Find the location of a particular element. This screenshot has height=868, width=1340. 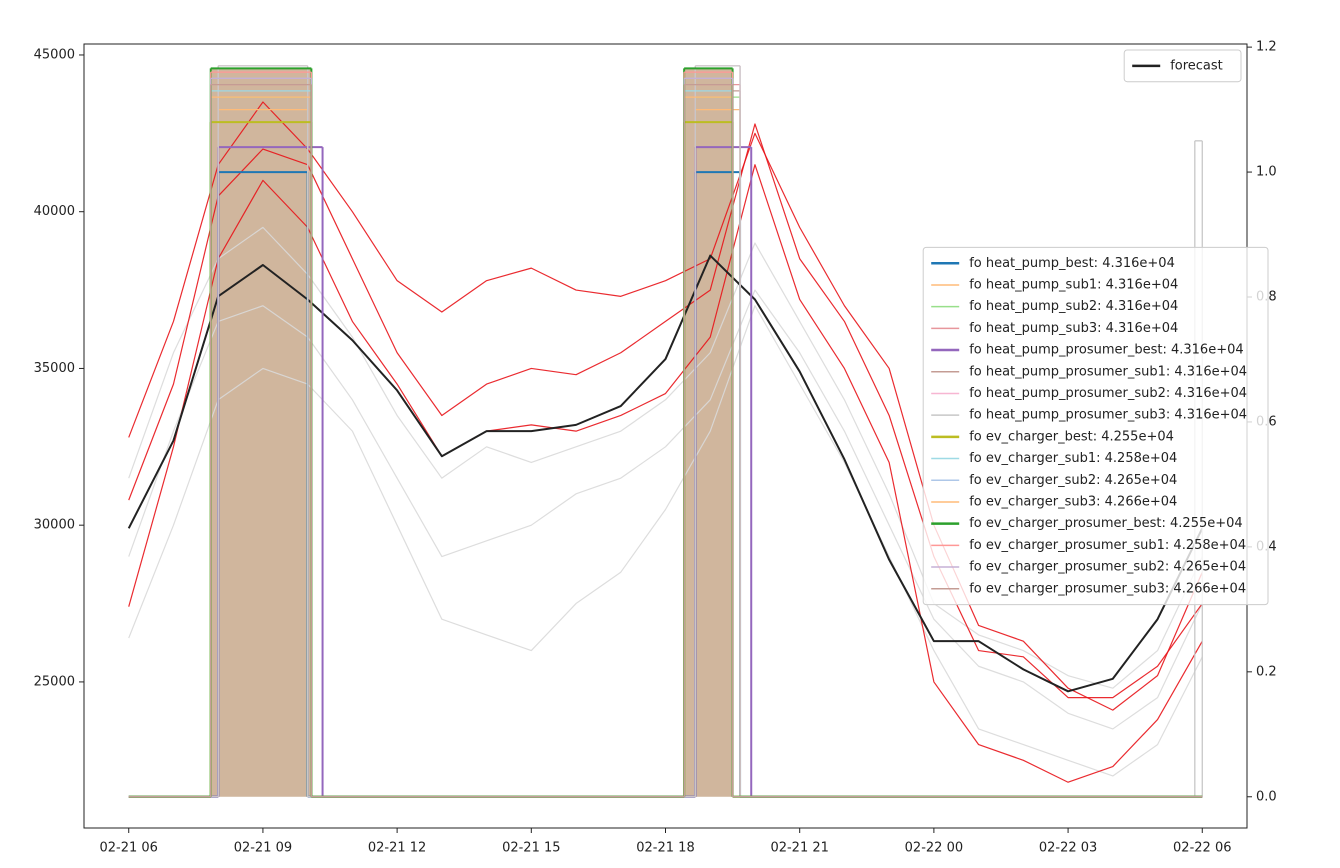

x-tick-label: 02-21 12 is located at coordinates (397, 848).